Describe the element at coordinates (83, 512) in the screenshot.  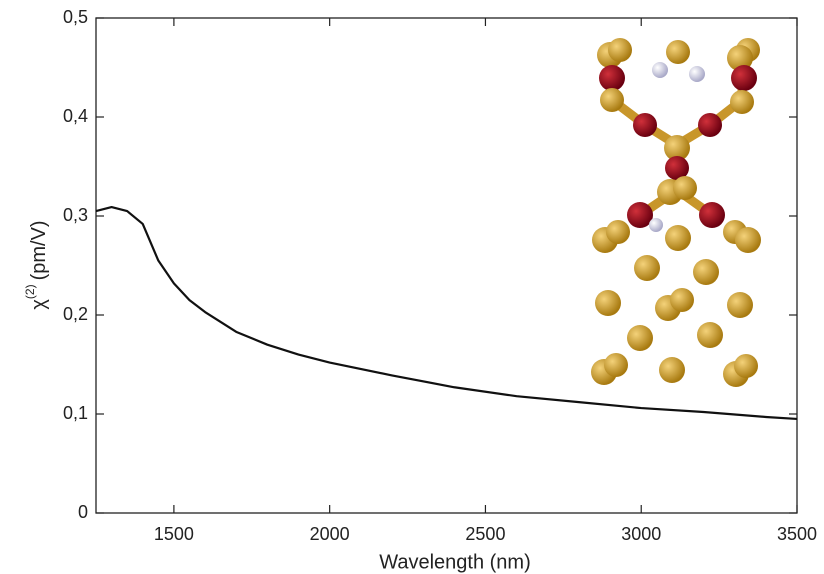
I see `y-tick-label: 0` at that location.